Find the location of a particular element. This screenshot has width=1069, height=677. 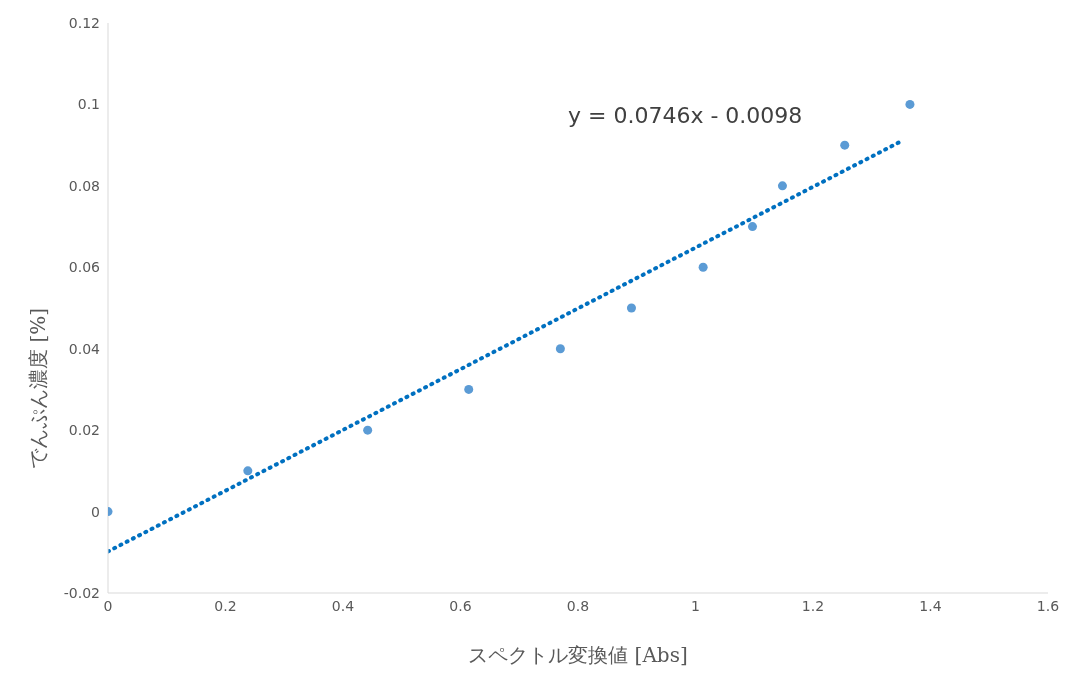

y-tick-label: 0.04 is located at coordinates (84, 348).